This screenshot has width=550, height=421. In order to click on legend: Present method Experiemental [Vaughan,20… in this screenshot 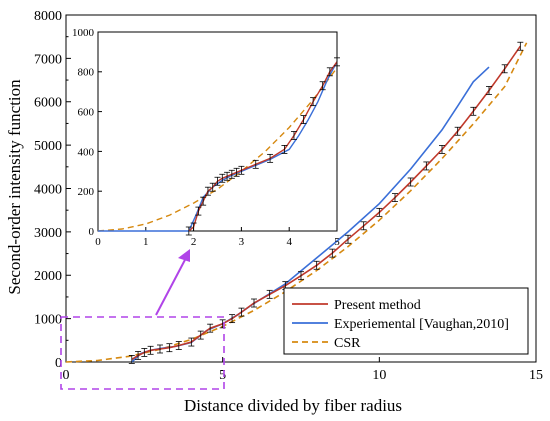, I will do `click(406, 321)`.